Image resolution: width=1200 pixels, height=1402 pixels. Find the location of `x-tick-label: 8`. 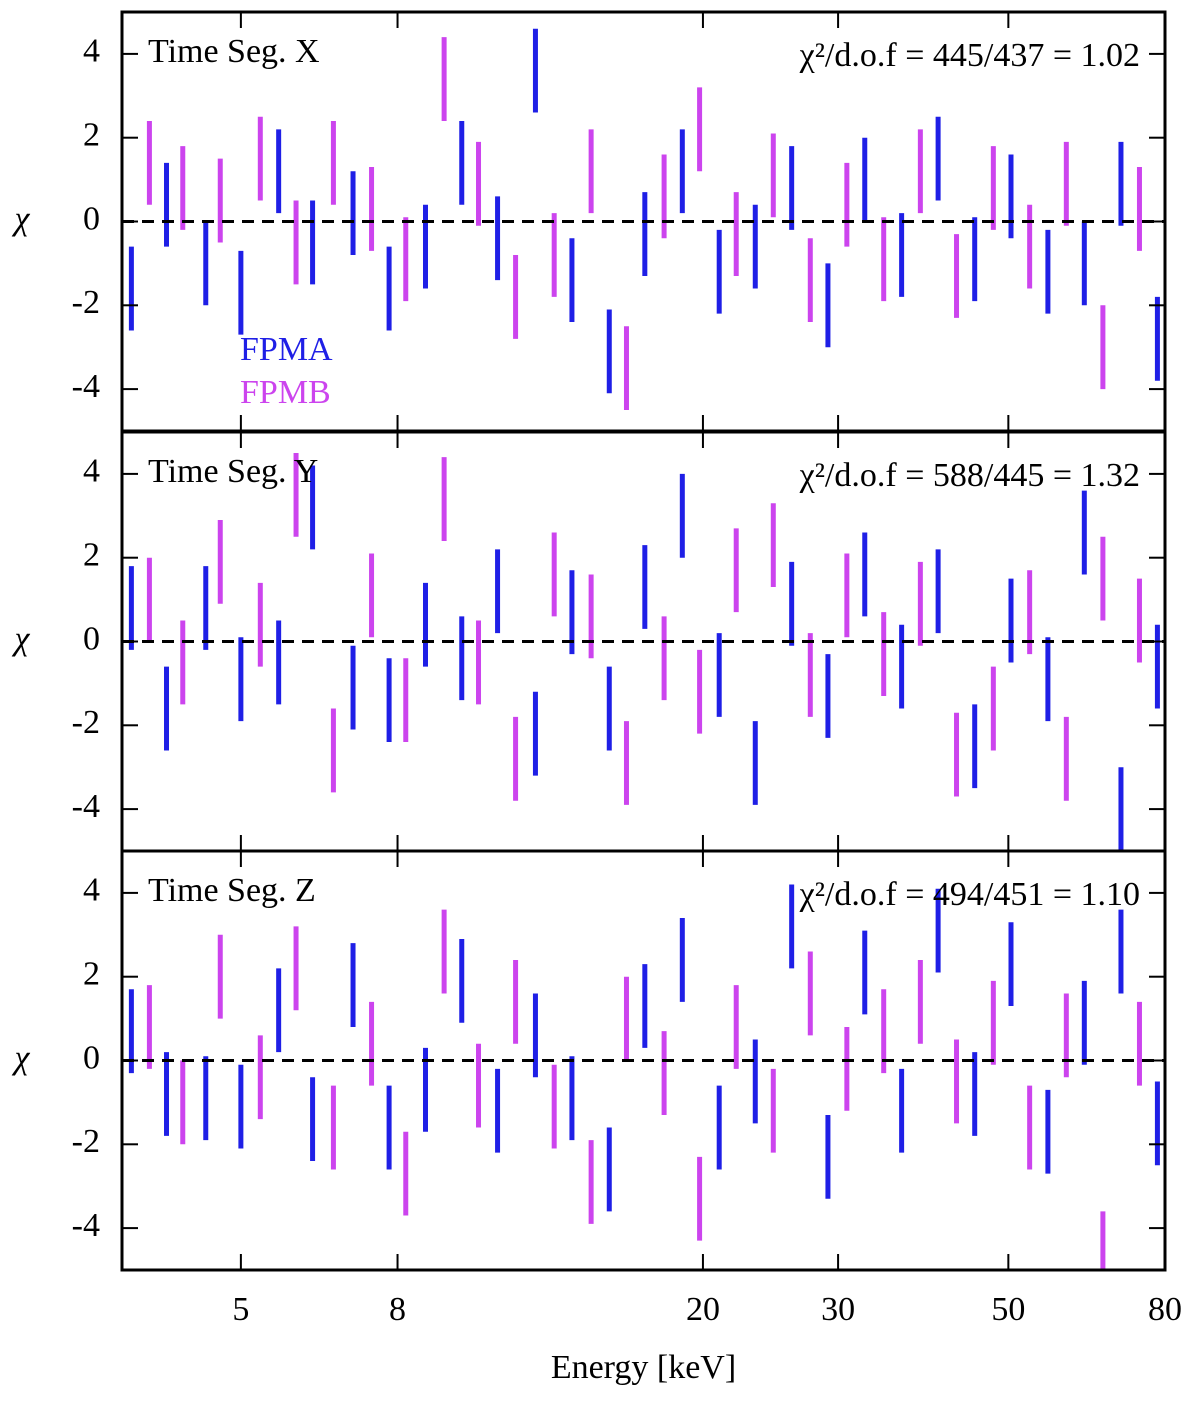

x-tick-label: 8 is located at coordinates (397, 1309).